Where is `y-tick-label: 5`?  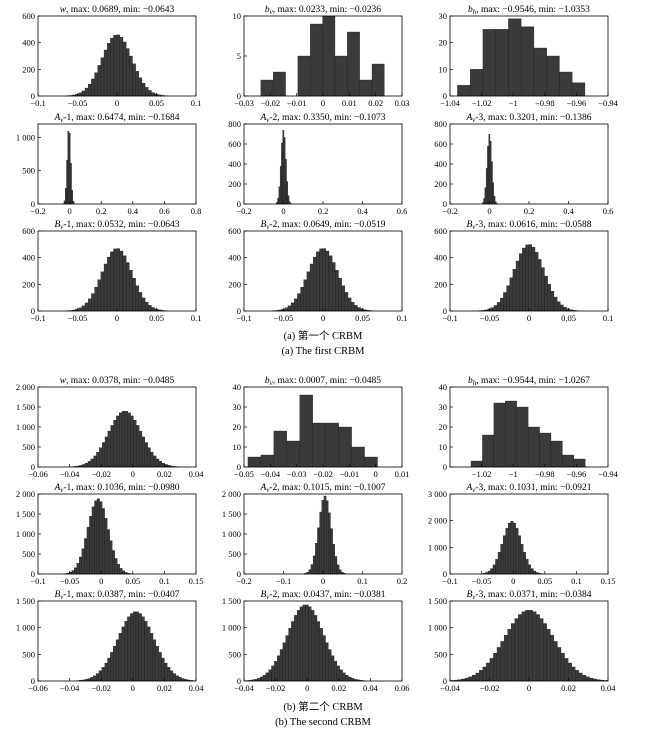
y-tick-label: 5 is located at coordinates (239, 56).